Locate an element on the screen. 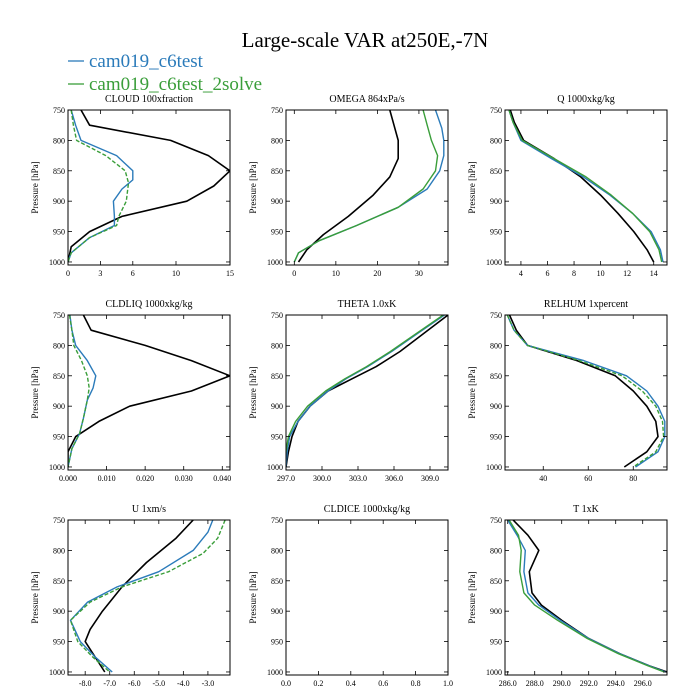 The width and height of the screenshot is (700, 700). x-tick-label: -6.0 is located at coordinates (134, 683).